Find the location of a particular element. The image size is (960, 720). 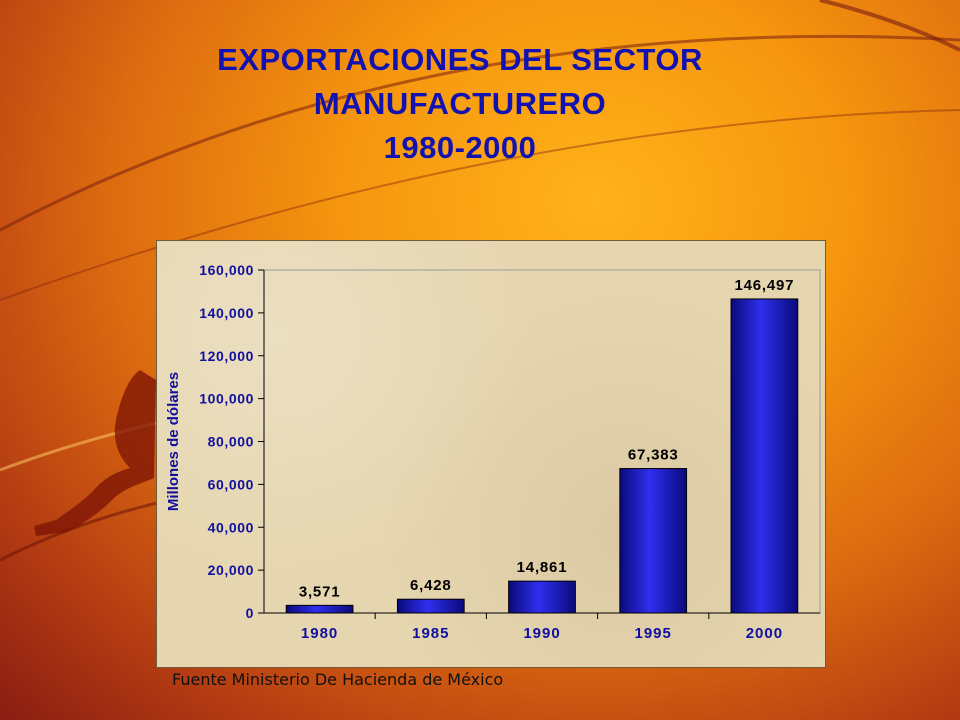

y-tick-label: 20,000 is located at coordinates (231, 570).